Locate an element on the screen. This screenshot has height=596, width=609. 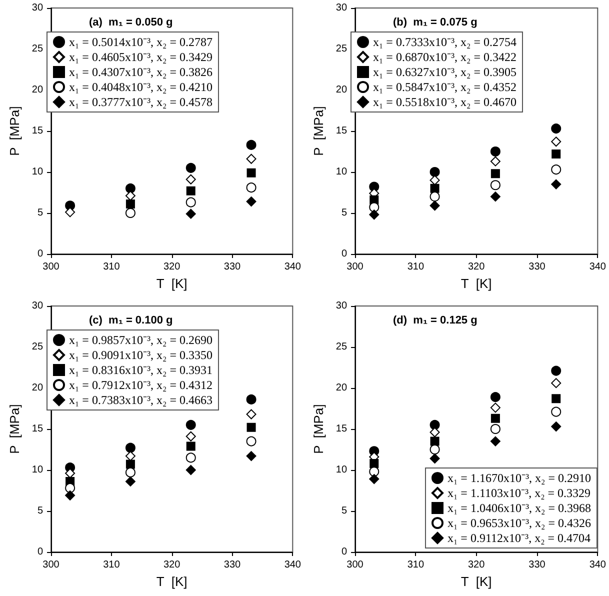
legend-label: x₁ = 0.3777x10⁻³, x₂ = 0.4578 is located at coordinates (140, 102).